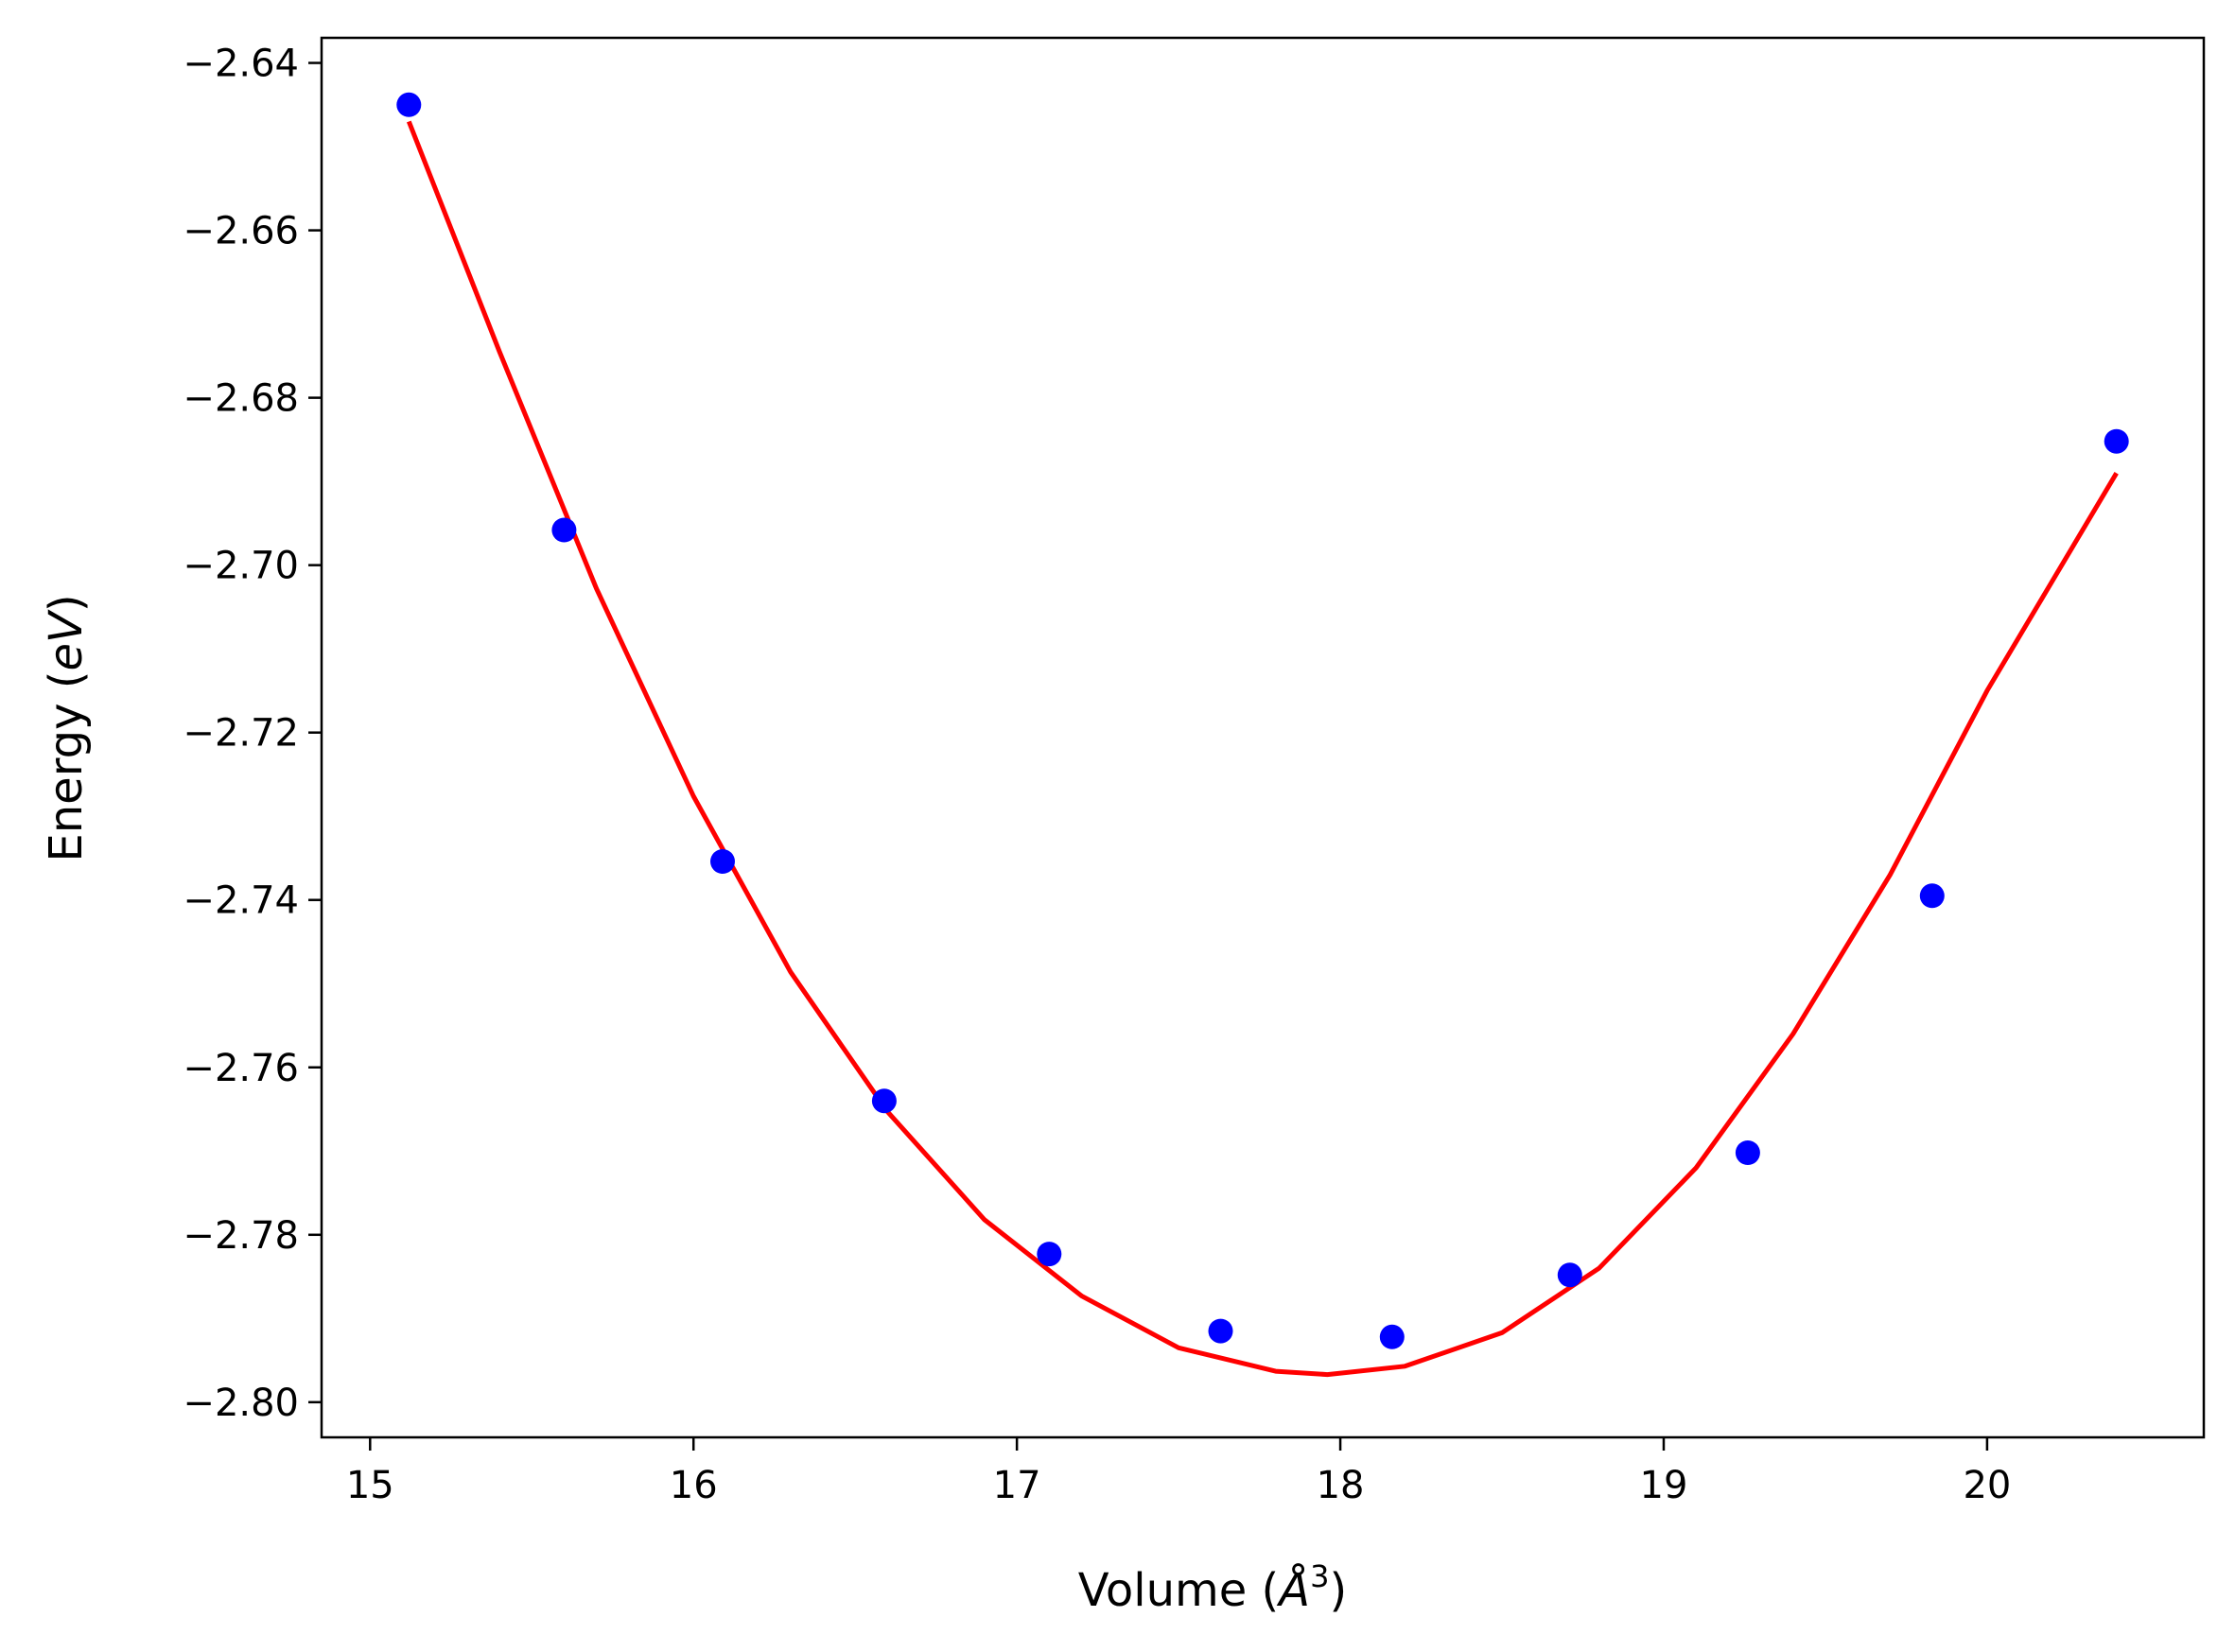 The height and width of the screenshot is (1652, 2235). I want to click on y-tick-label: −2.68, so click(241, 399).